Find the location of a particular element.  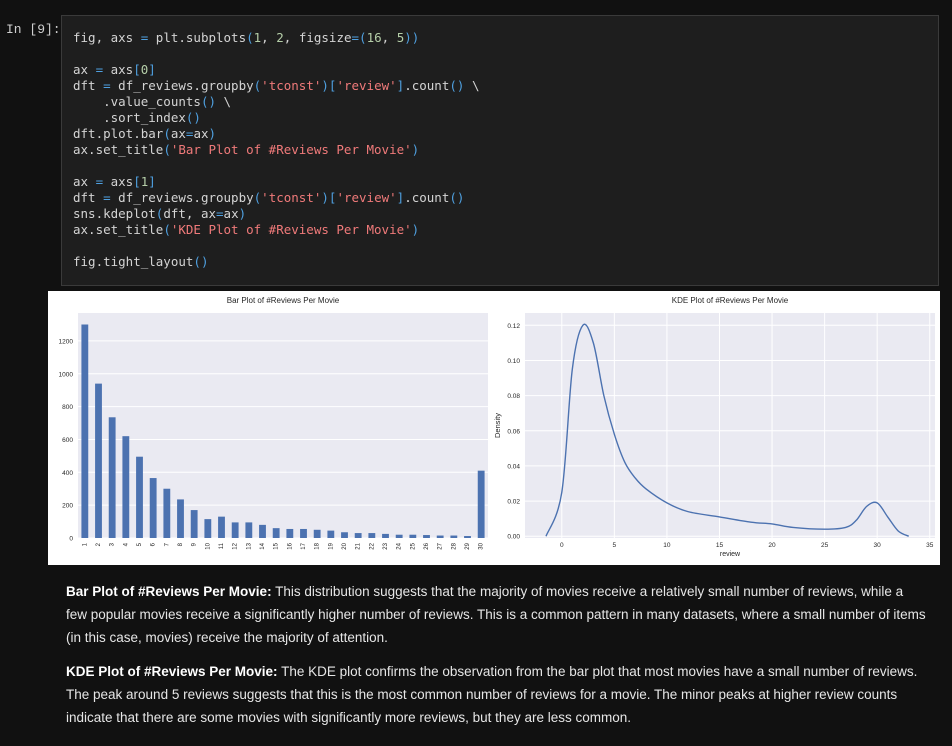

bar-xtick-label: 16 is located at coordinates (290, 545).